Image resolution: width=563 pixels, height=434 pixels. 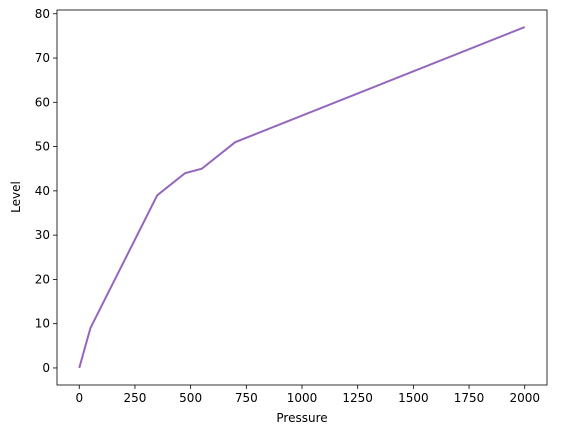 What do you see at coordinates (42, 279) in the screenshot?
I see `y-tick-label: 20` at bounding box center [42, 279].